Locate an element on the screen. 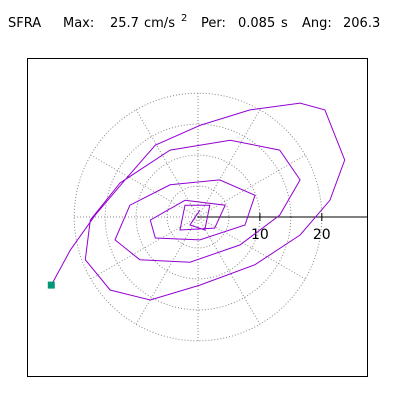 This screenshot has height=400, width=400. max-unit: cm/s is located at coordinates (159, 23).